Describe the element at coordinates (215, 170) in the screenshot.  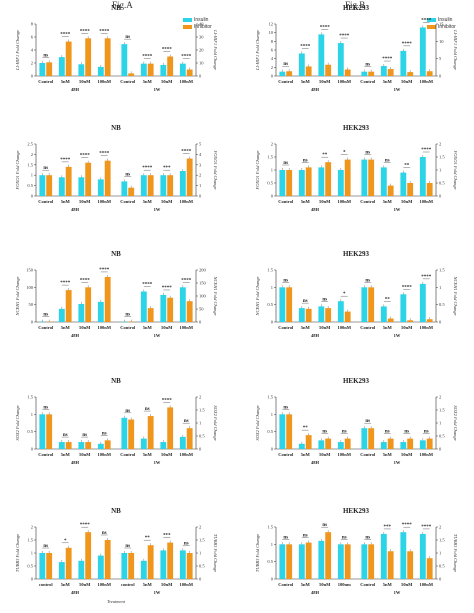
I see `y2-axis-label: FOXO1 Fold Change` at that location.